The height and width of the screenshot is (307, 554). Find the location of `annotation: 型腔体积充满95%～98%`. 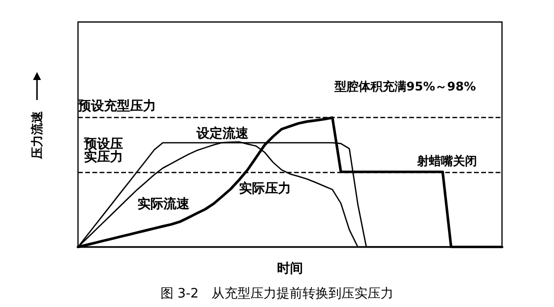

annotation: 型腔体积充满95%～98% is located at coordinates (404, 87).